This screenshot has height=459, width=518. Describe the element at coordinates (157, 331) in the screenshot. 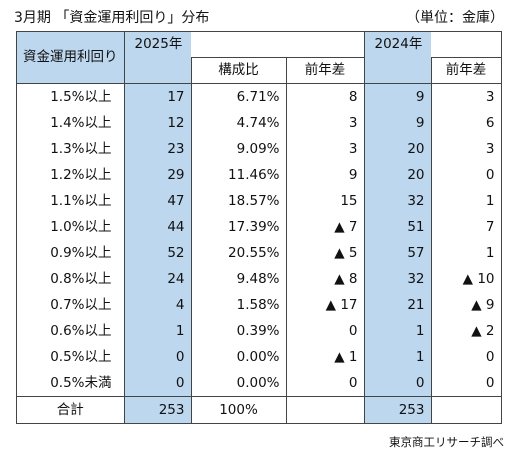

I see `count-2025: 1` at that location.